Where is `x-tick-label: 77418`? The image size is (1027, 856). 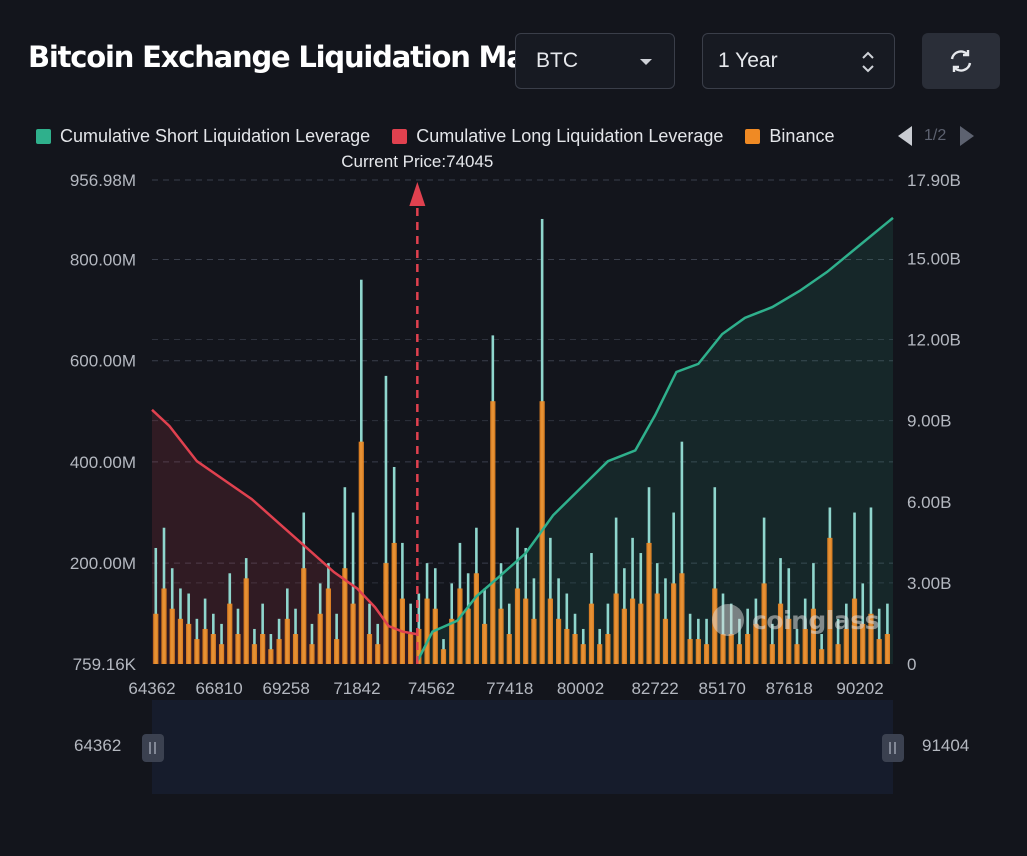
x-tick-label: 77418 is located at coordinates (509, 688).